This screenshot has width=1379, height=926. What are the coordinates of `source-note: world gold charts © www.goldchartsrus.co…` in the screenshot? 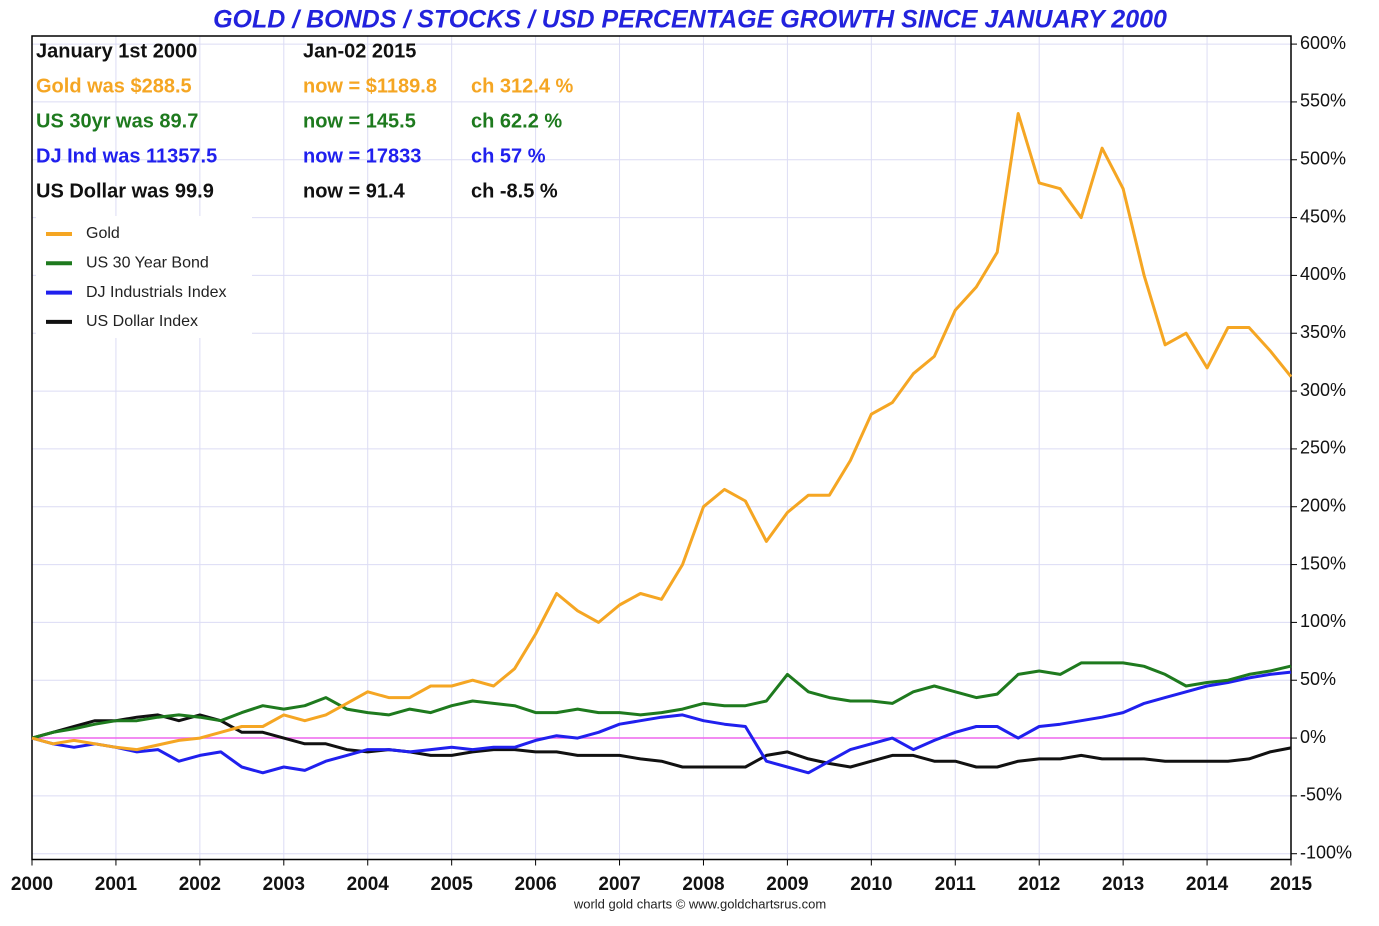 It's located at (699, 903).